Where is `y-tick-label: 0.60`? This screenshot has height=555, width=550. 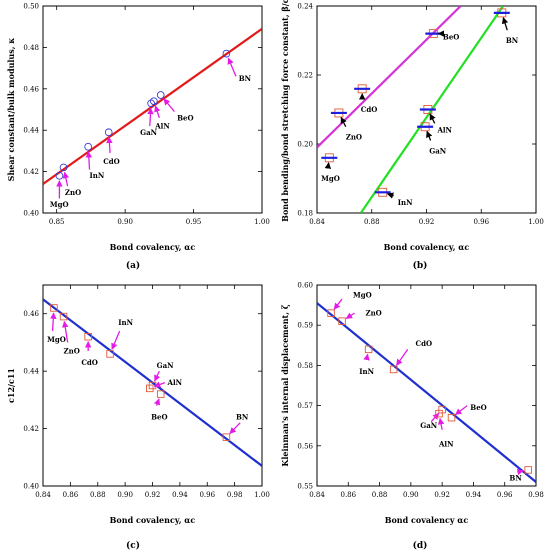 y-tick-label: 0.60 is located at coordinates (305, 286).